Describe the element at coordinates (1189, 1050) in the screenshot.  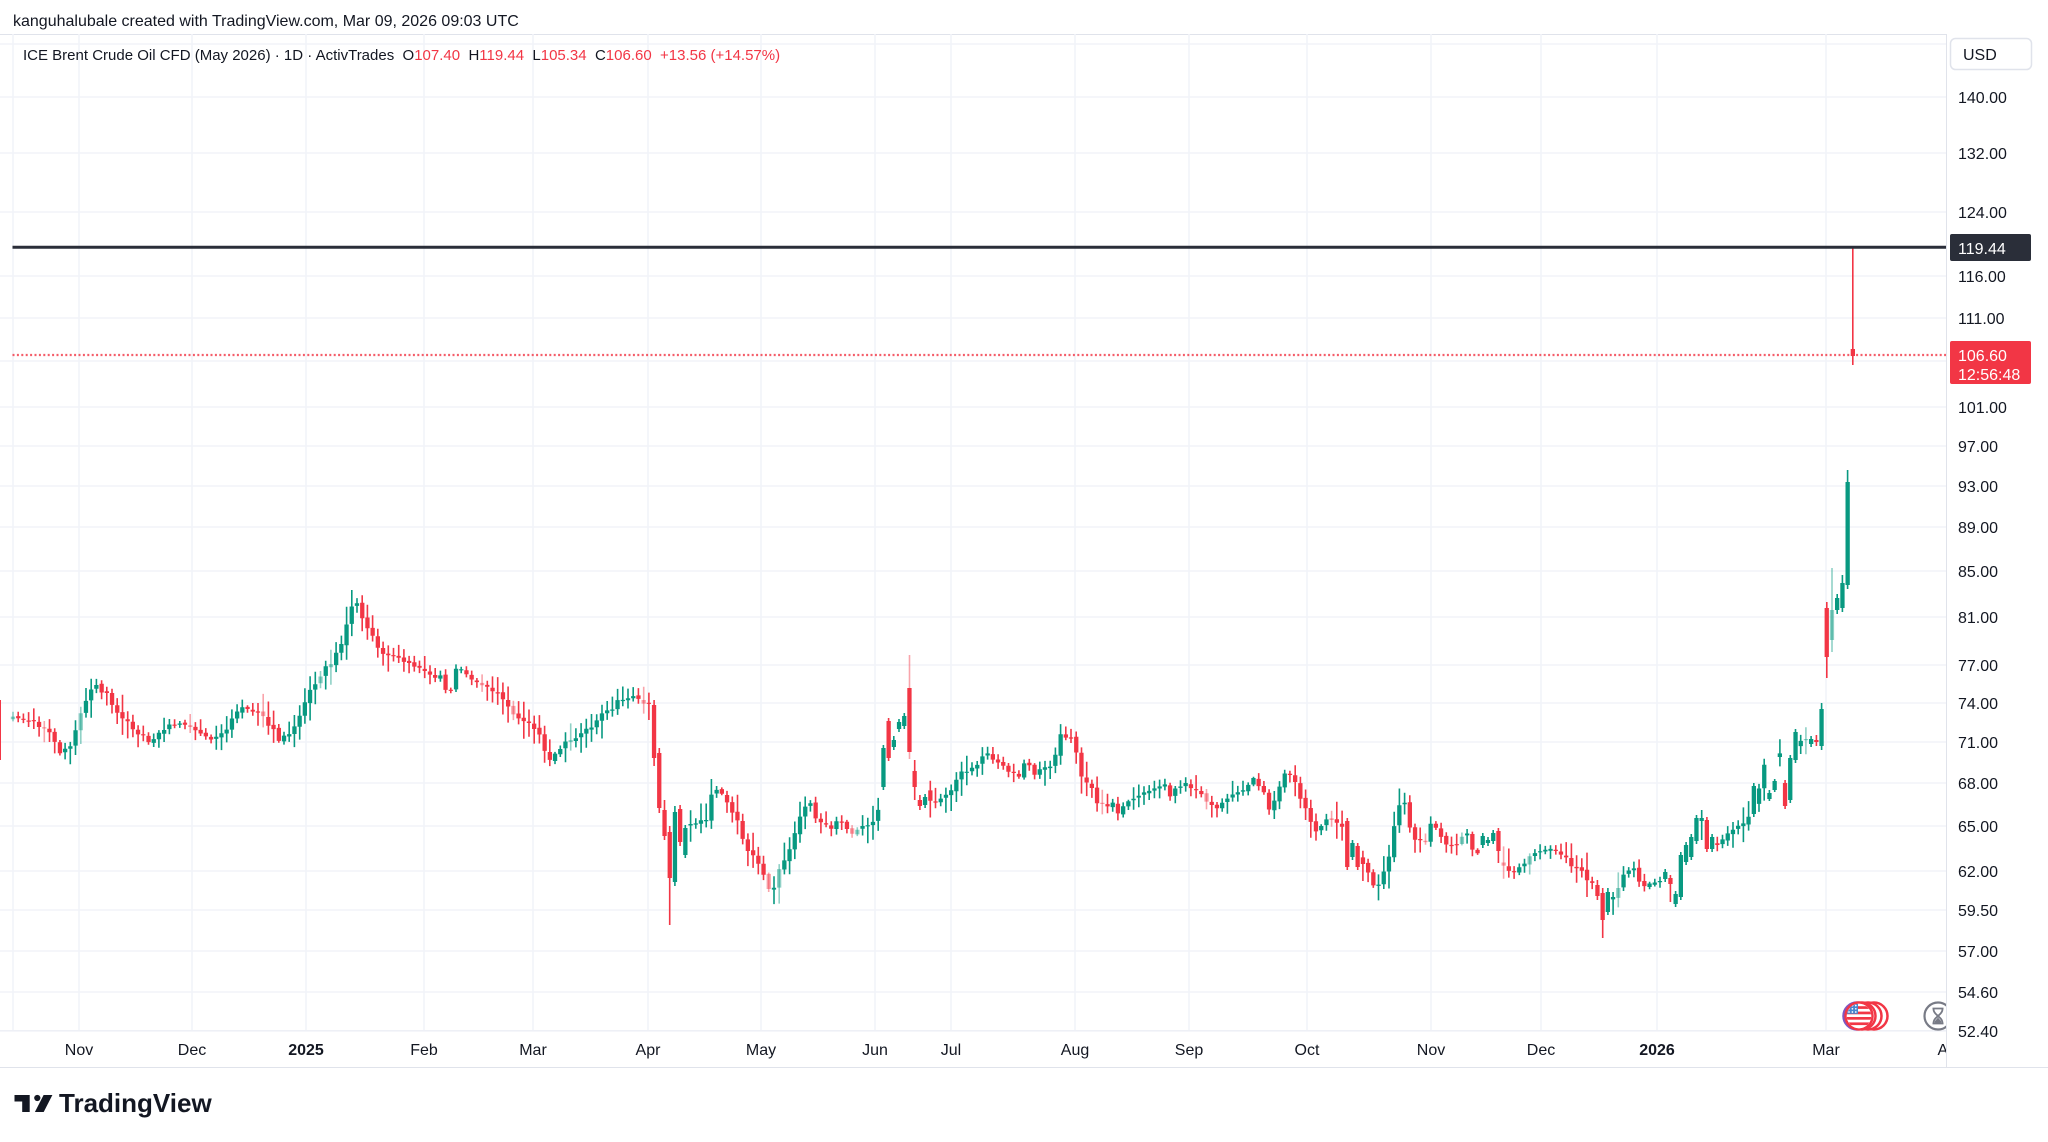
I see `svg-text: Sep` at that location.